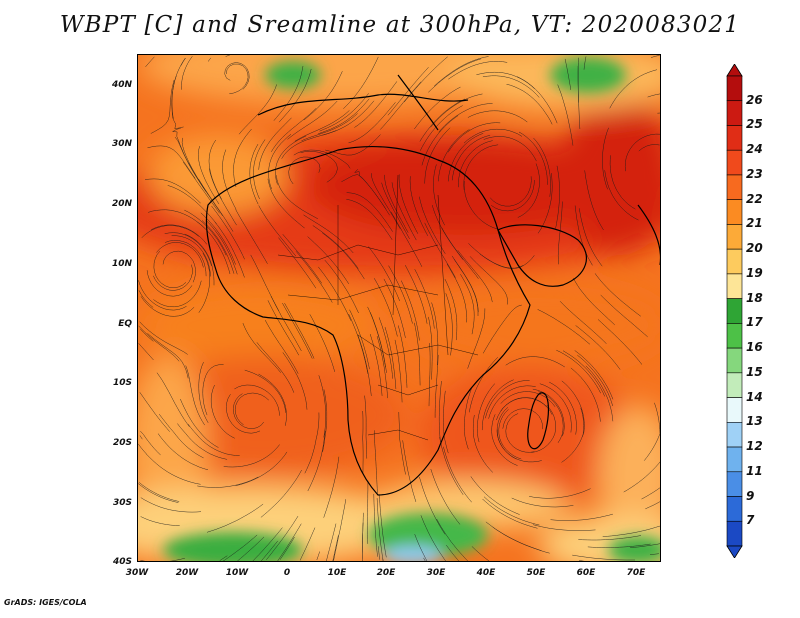 The width and height of the screenshot is (800, 618). Describe the element at coordinates (754, 322) in the screenshot. I see `colorbar-label: 17` at that location.